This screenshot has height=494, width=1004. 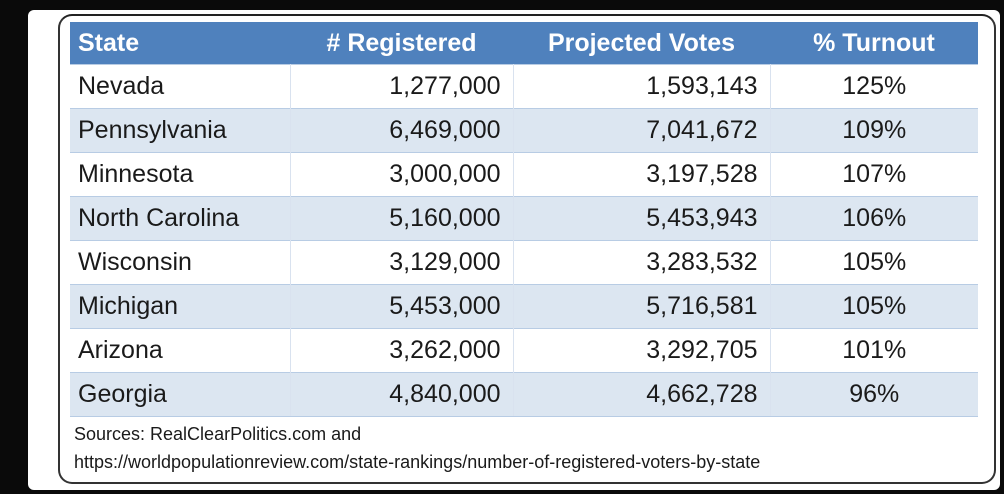 What do you see at coordinates (642, 86) in the screenshot?
I see `cell-projected: 1,593,143` at bounding box center [642, 86].